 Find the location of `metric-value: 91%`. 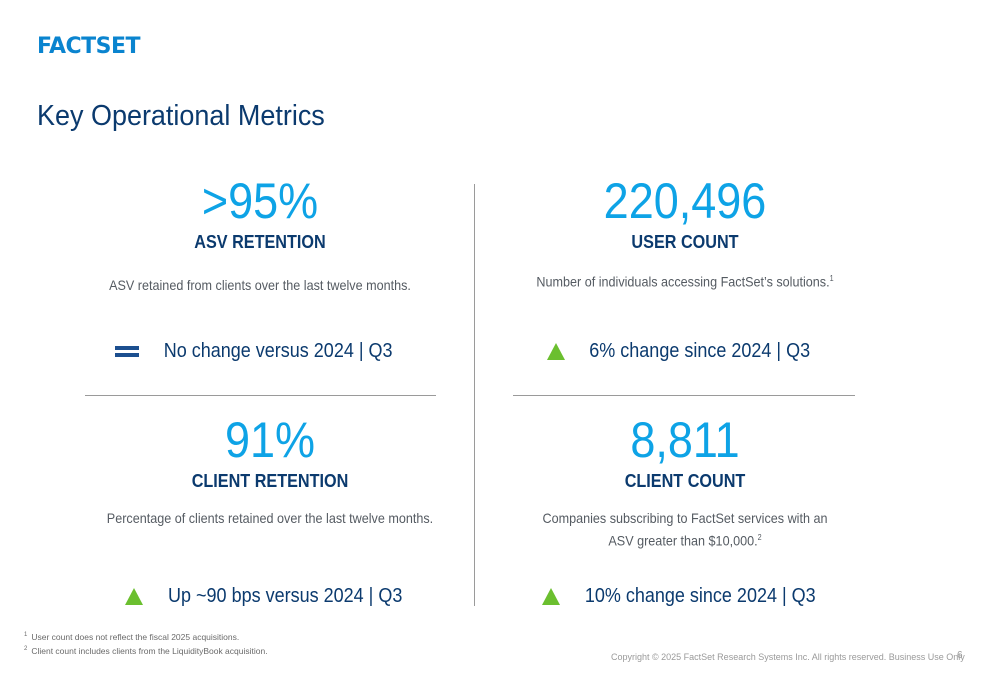

metric-value: 91% is located at coordinates (270, 440).